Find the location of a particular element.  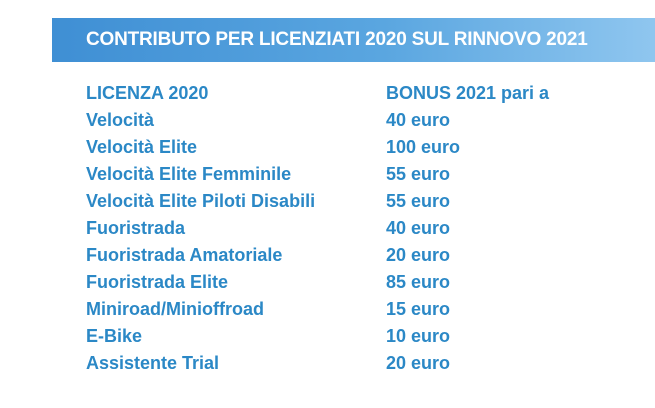

table-header-row: LICENZA 2020 BONUS 2021 pari a is located at coordinates (346, 93).